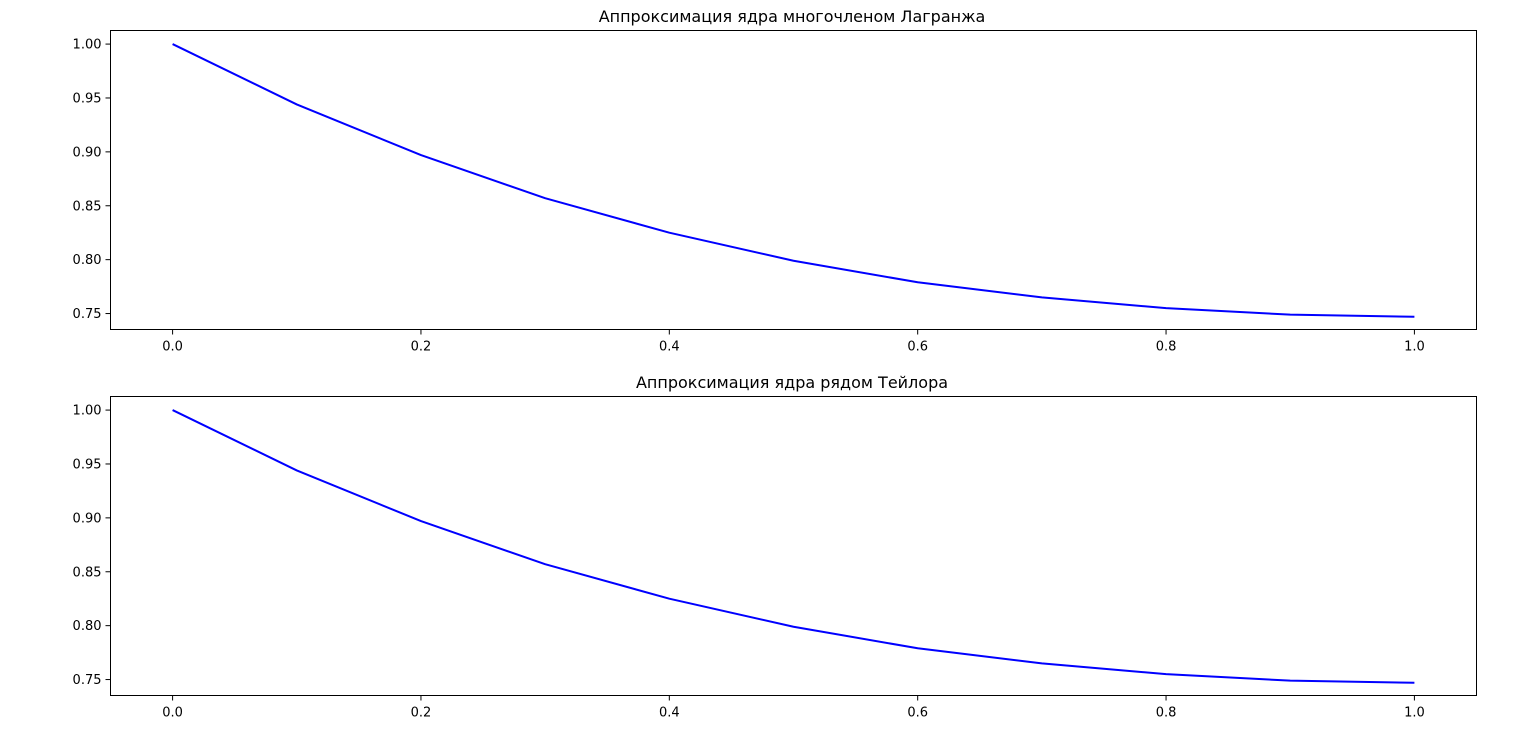 The width and height of the screenshot is (1536, 754). What do you see at coordinates (792, 382) in the screenshot?
I see `chart-title: Аппроксимация ядра рядом Тейлора` at bounding box center [792, 382].